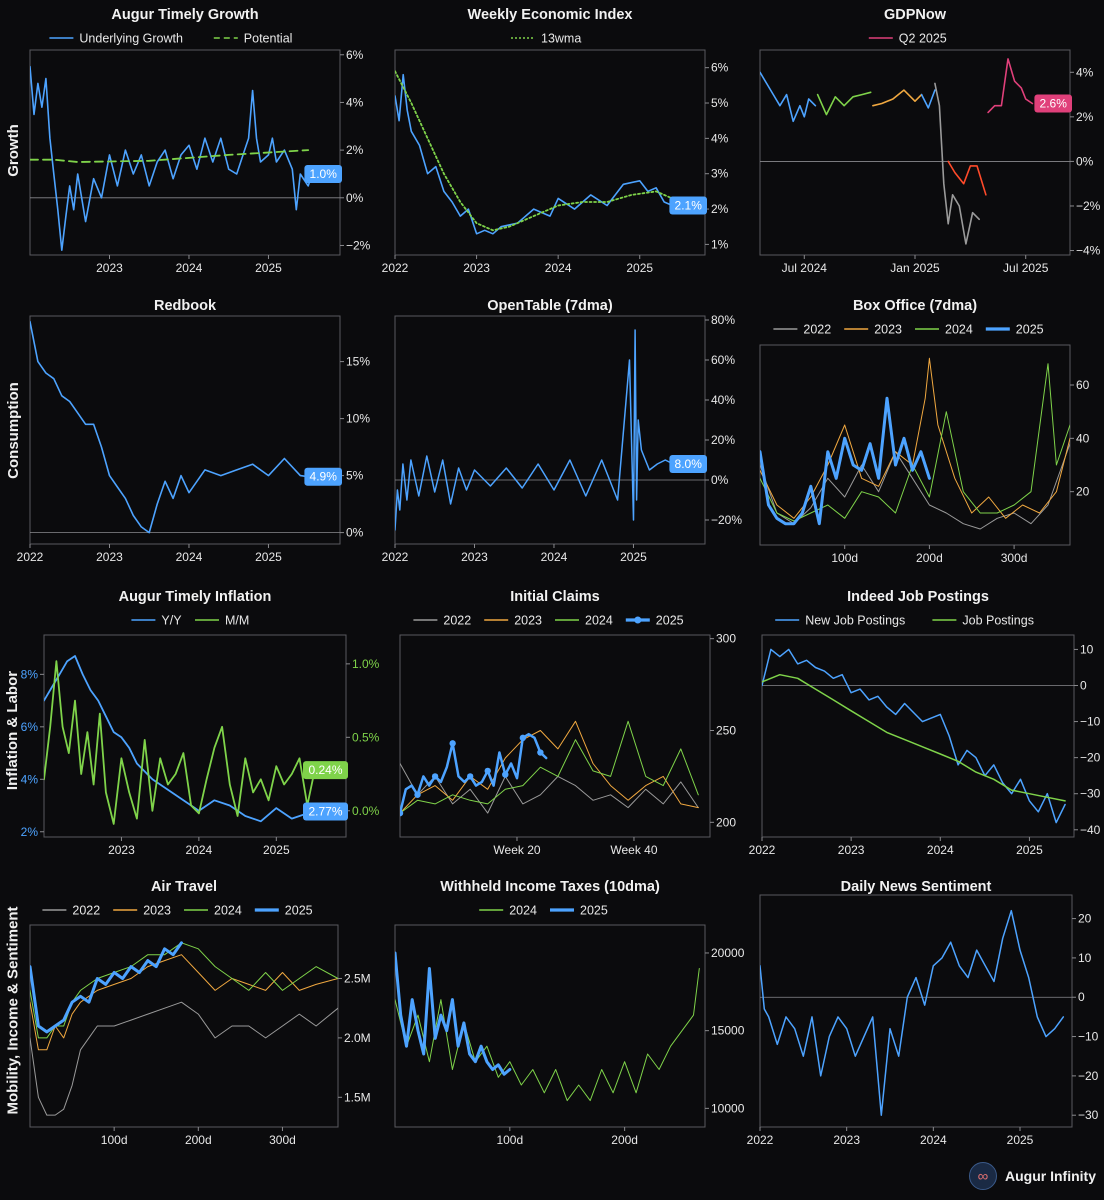 The width and height of the screenshot is (1104, 1200). I want to click on legend-label: Underlying Growth, so click(131, 39).